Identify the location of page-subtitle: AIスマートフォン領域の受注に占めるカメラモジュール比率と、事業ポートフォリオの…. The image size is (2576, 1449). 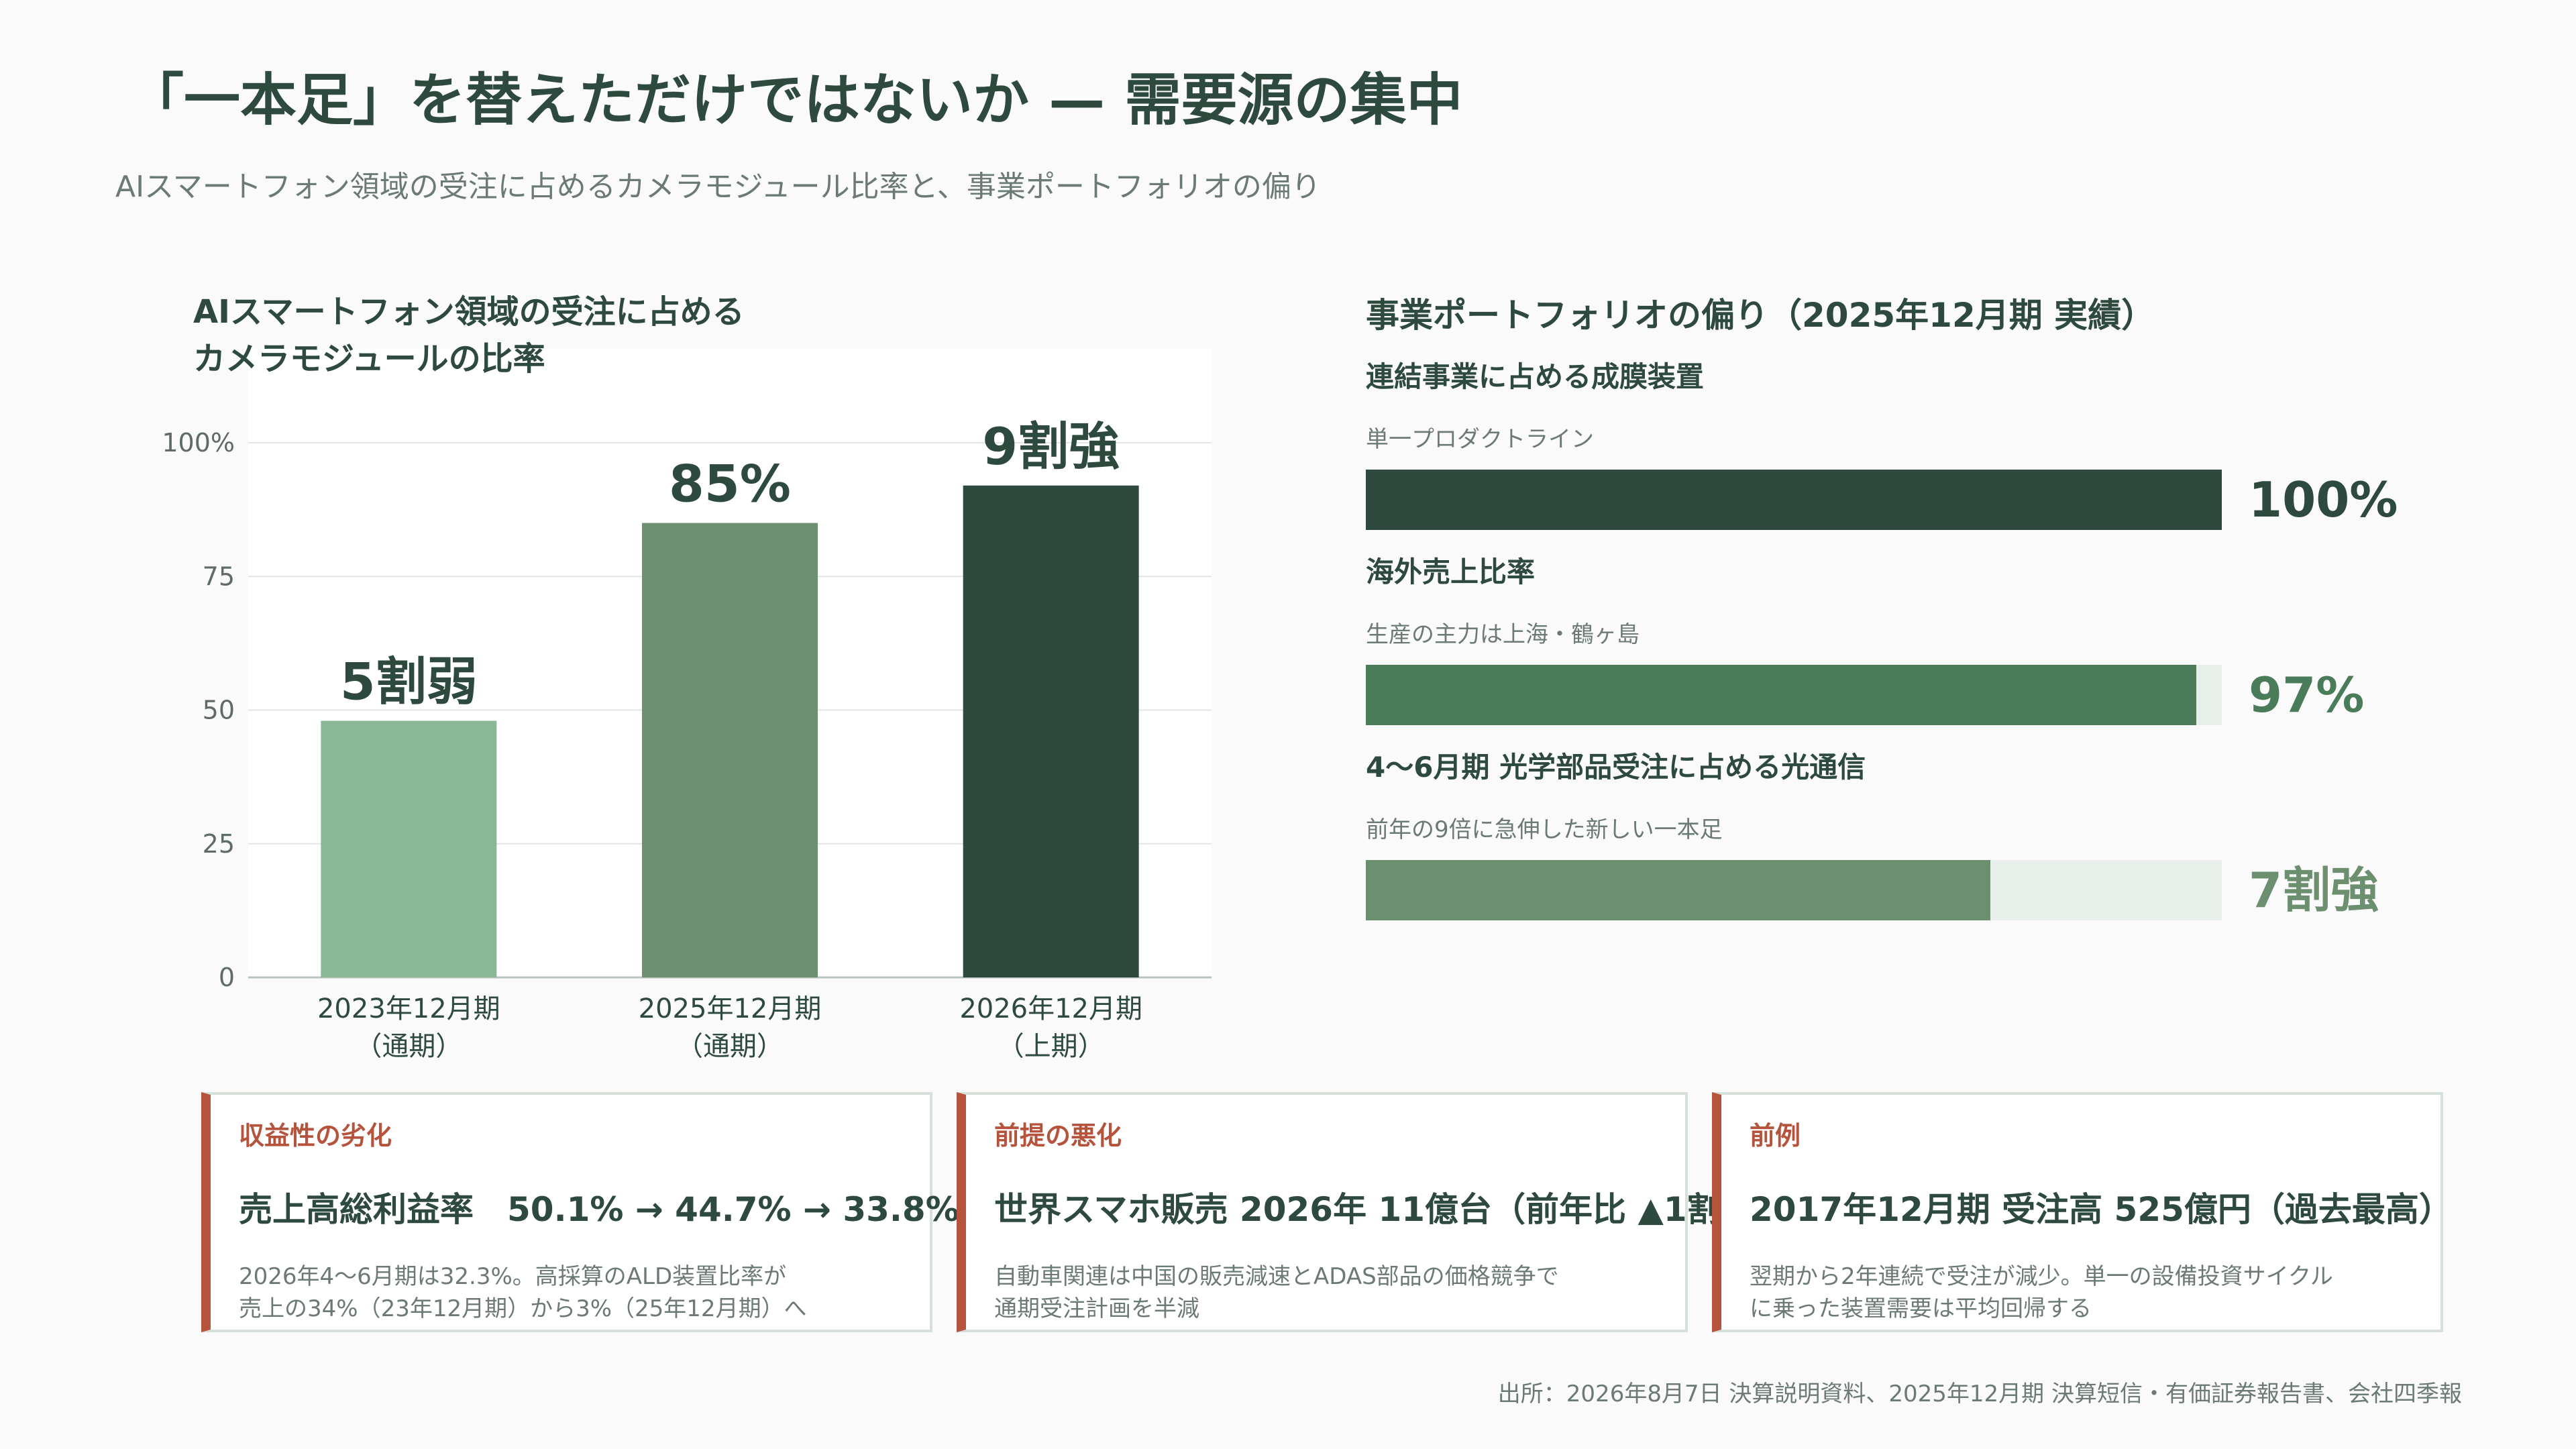
(718, 187).